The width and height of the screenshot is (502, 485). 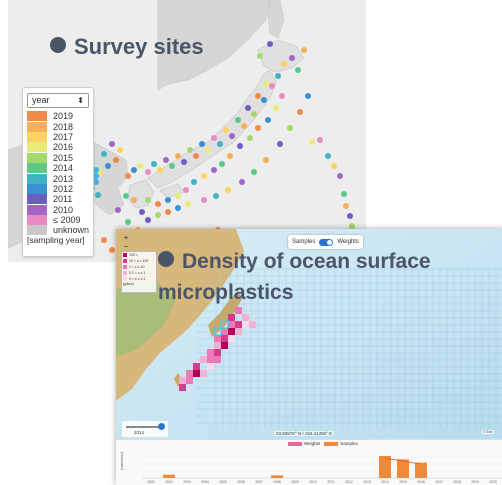 I want to click on legend-label: 2011, so click(x=63, y=199).